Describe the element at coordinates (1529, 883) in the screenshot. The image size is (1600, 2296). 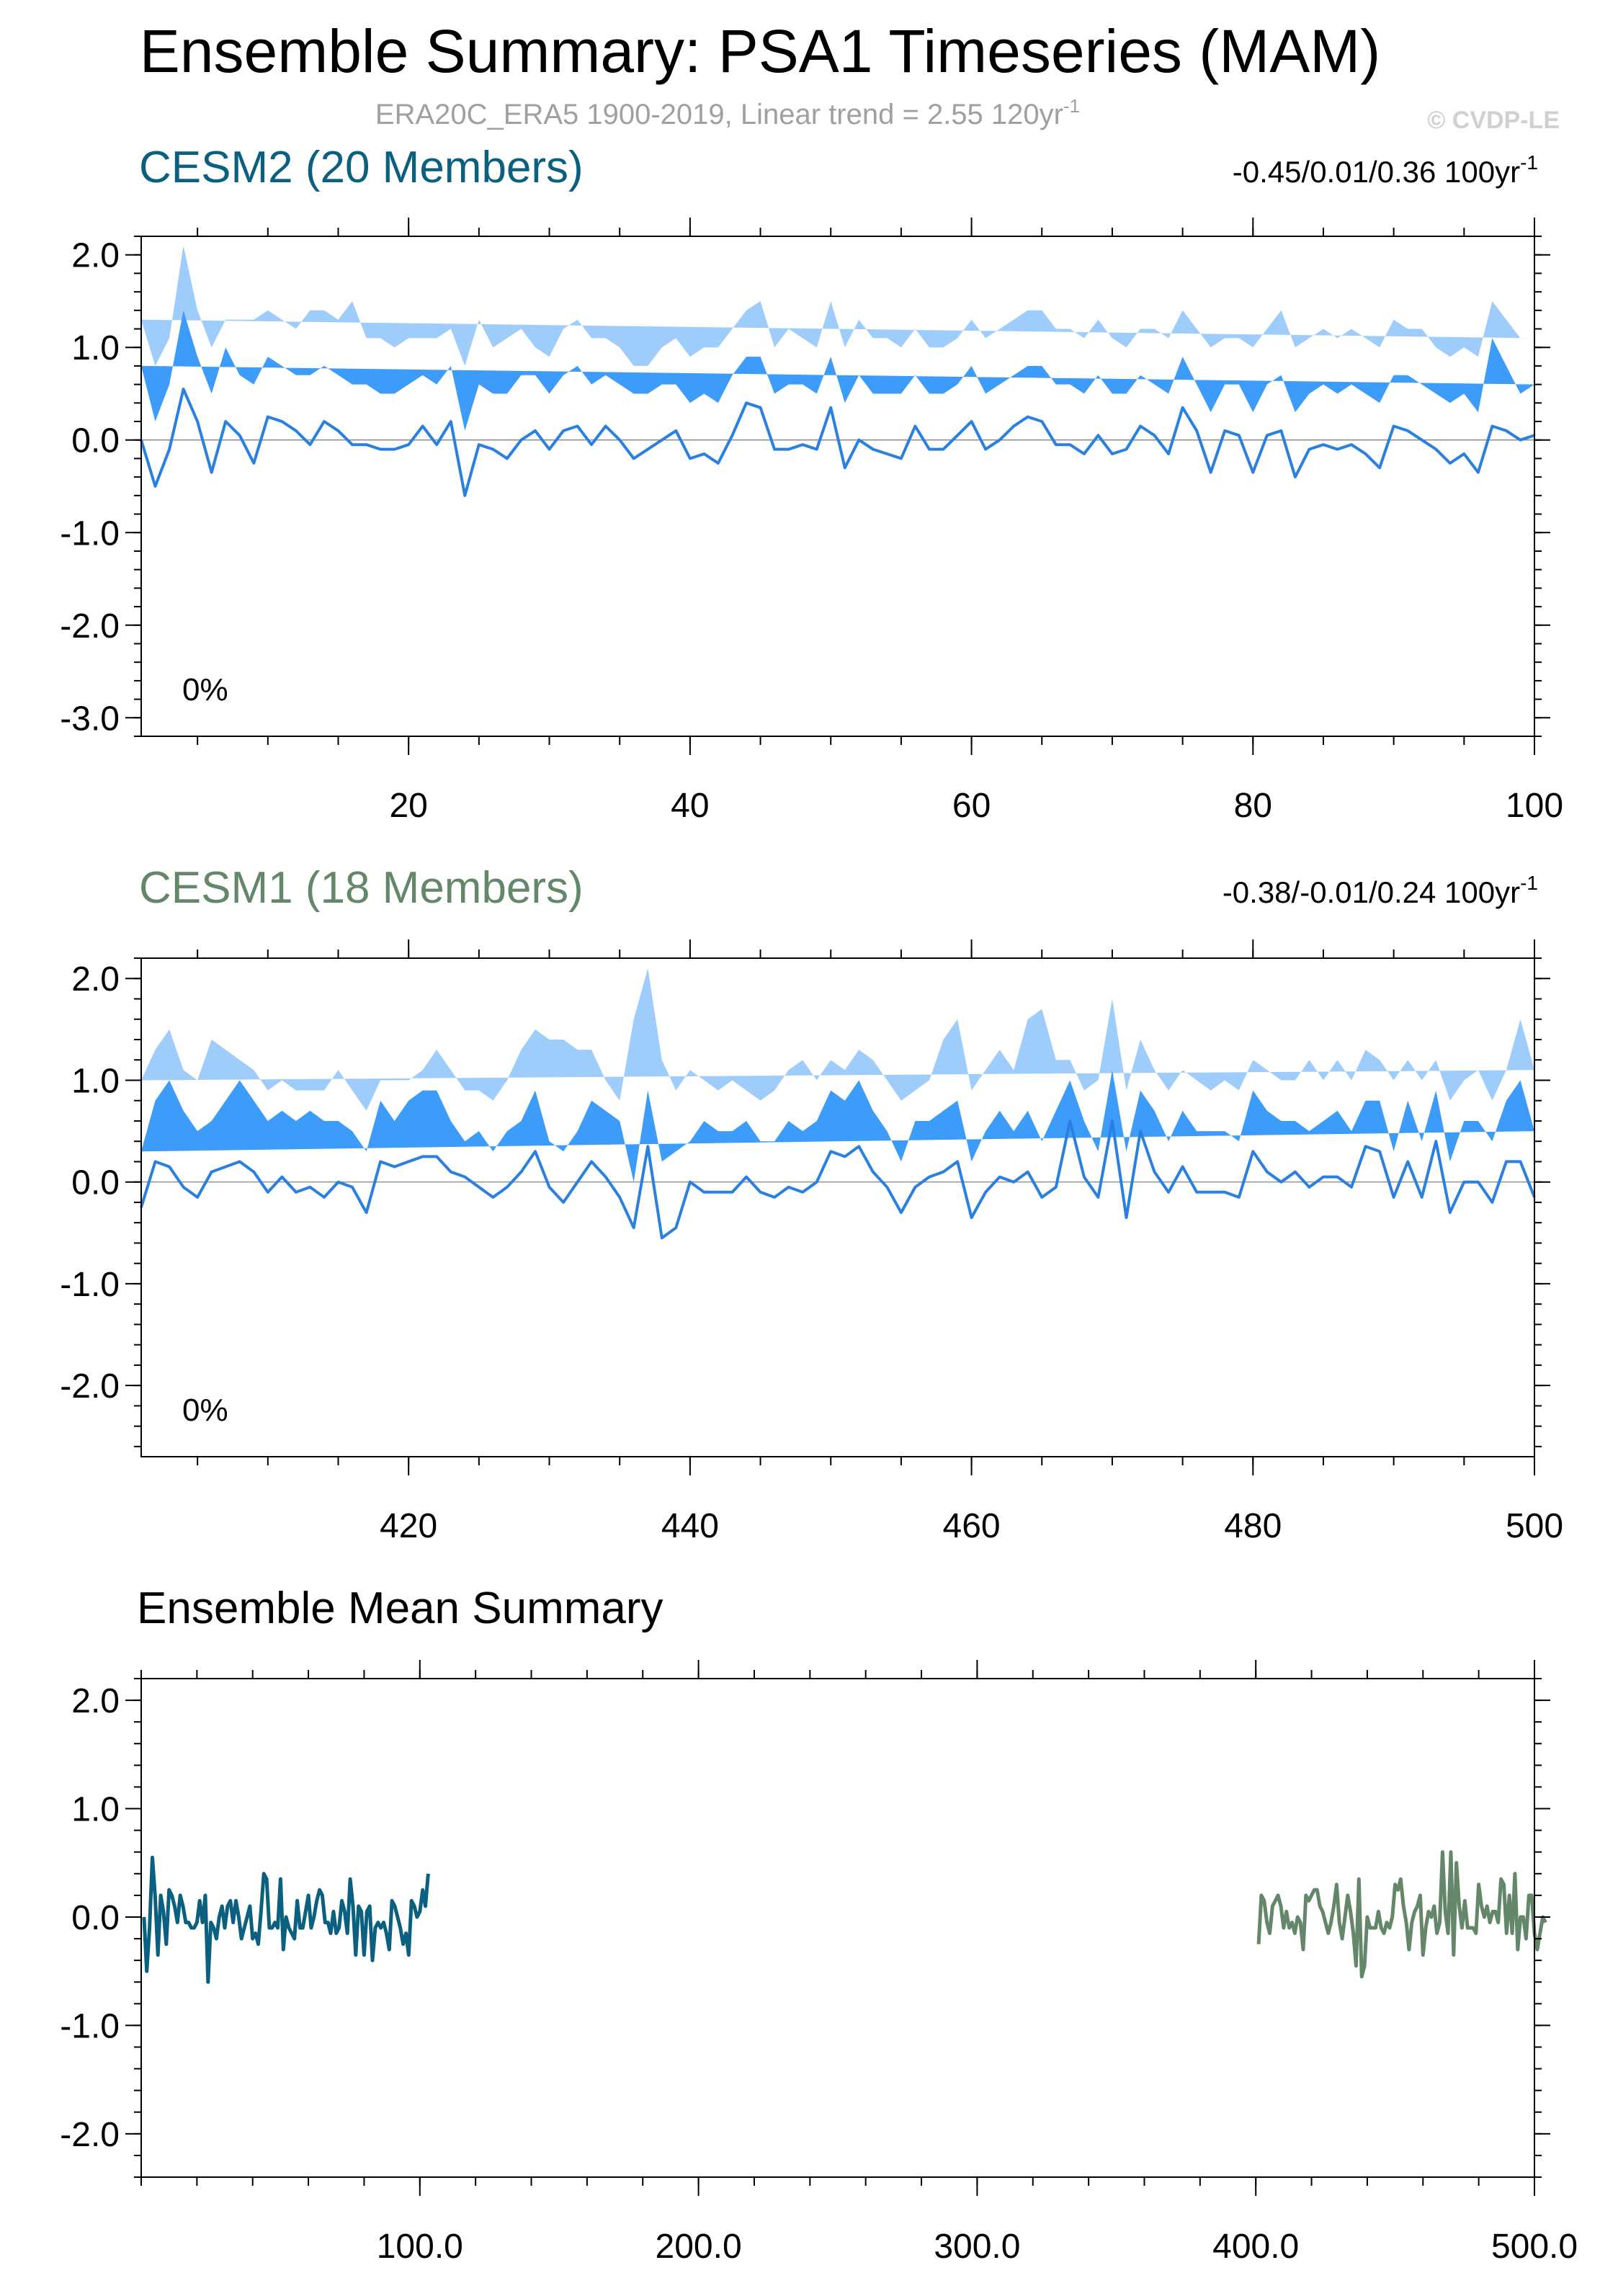
I see `trend-cesm1-superscript: -1` at that location.